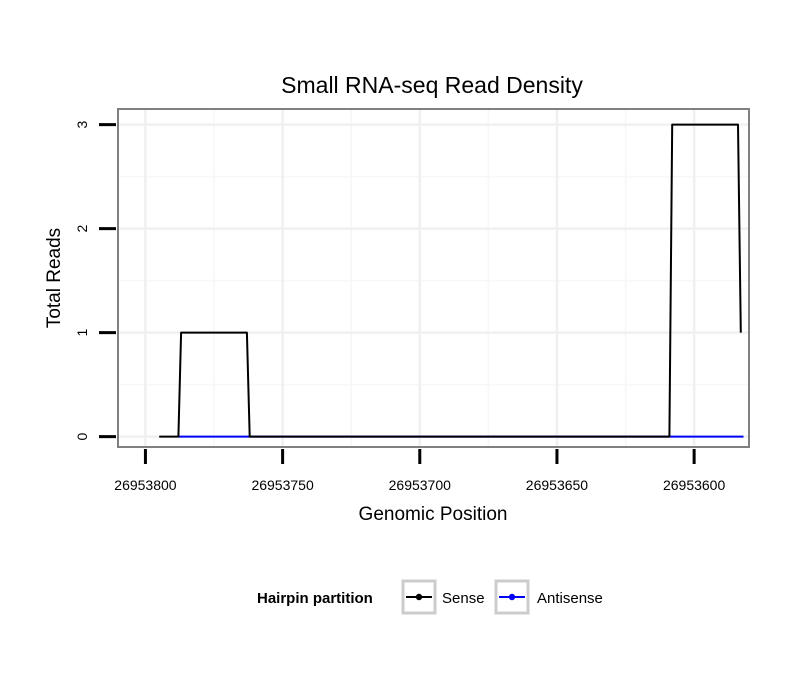  What do you see at coordinates (419, 471) in the screenshot?
I see `x-axis: 26953800 26953750 26953700 26953650 26953600` at bounding box center [419, 471].